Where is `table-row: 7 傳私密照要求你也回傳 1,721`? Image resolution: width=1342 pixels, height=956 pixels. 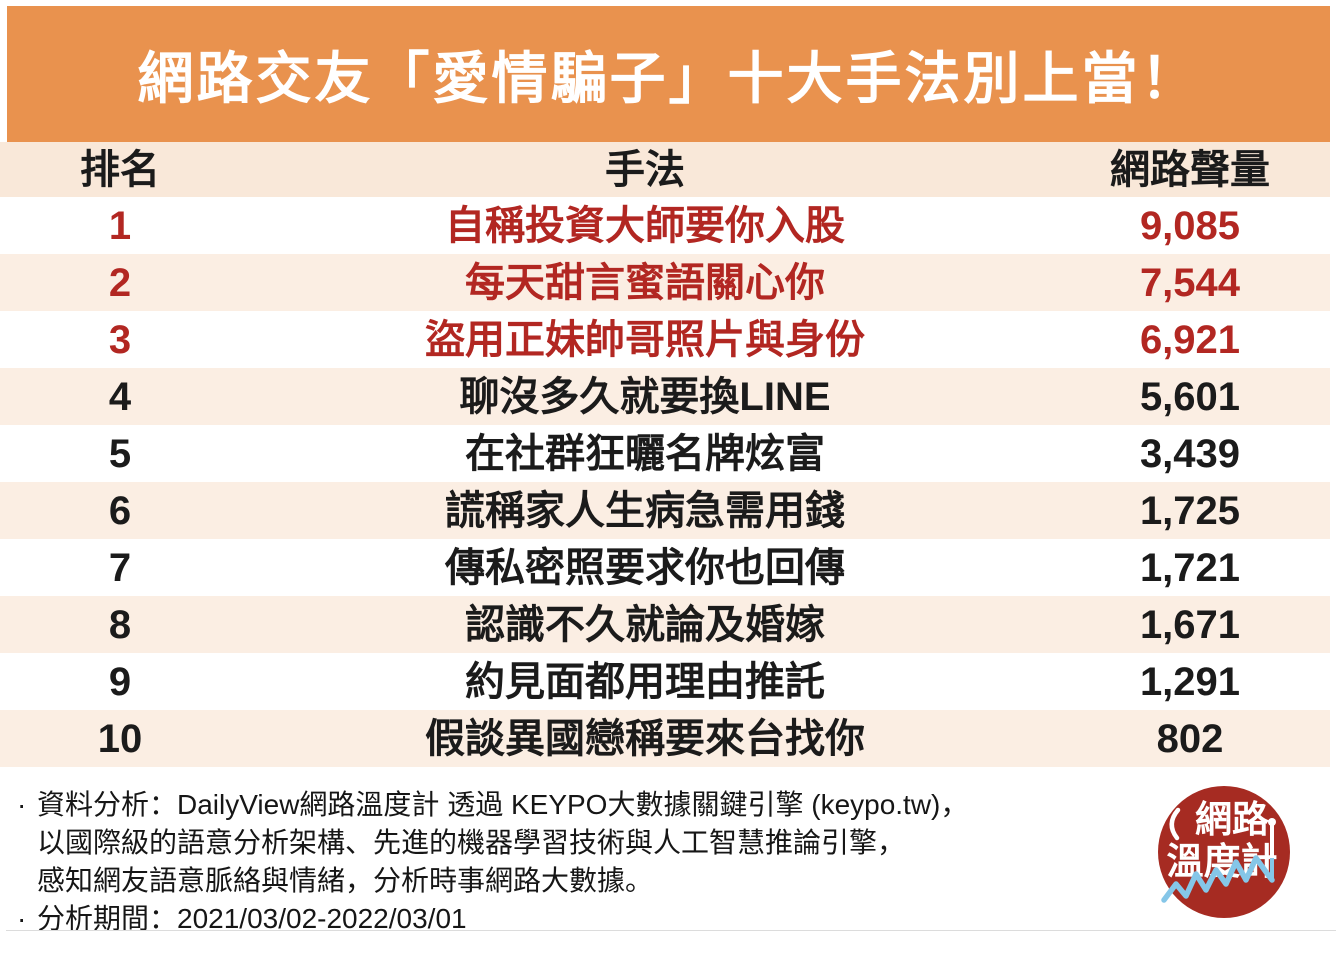
table-row: 7 傳私密照要求你也回傳 1,721 is located at coordinates (665, 567).